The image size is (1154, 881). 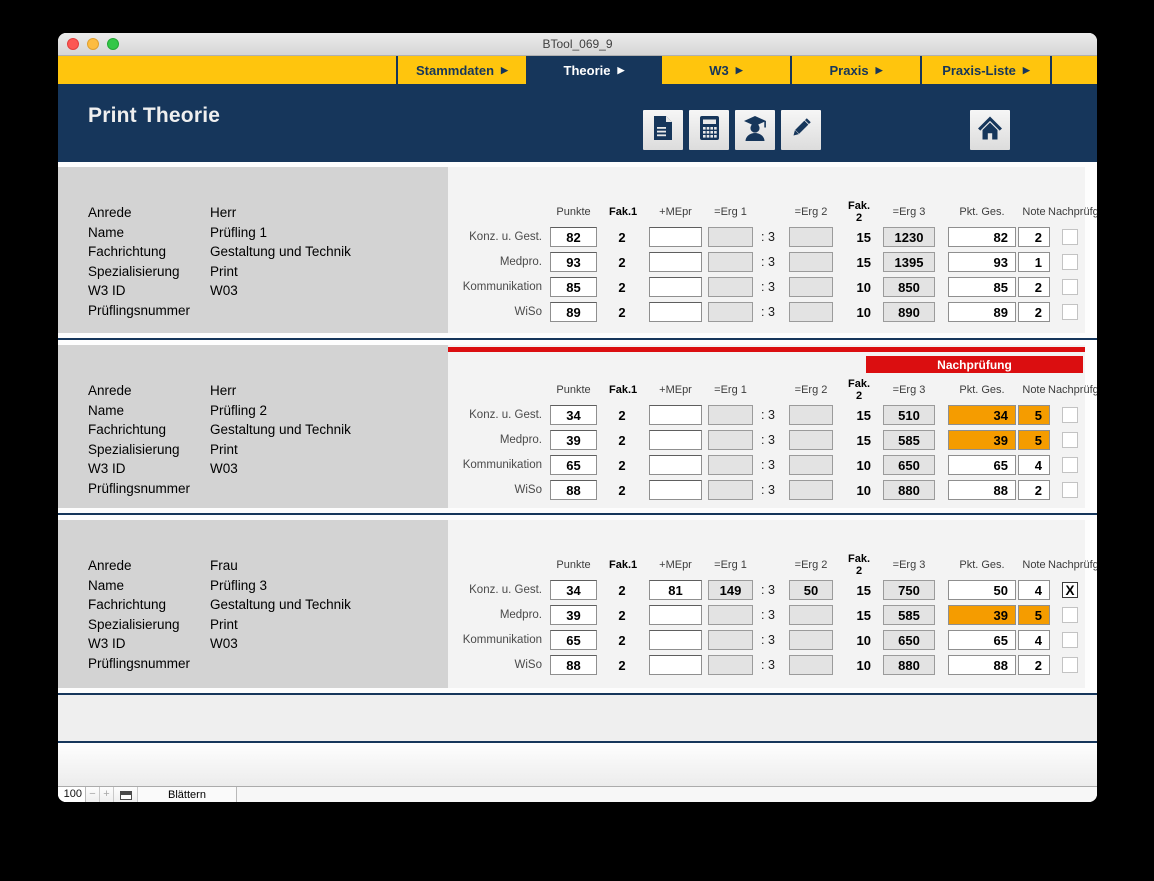 What do you see at coordinates (982, 590) in the screenshot?
I see `pktges-field: 50` at bounding box center [982, 590].